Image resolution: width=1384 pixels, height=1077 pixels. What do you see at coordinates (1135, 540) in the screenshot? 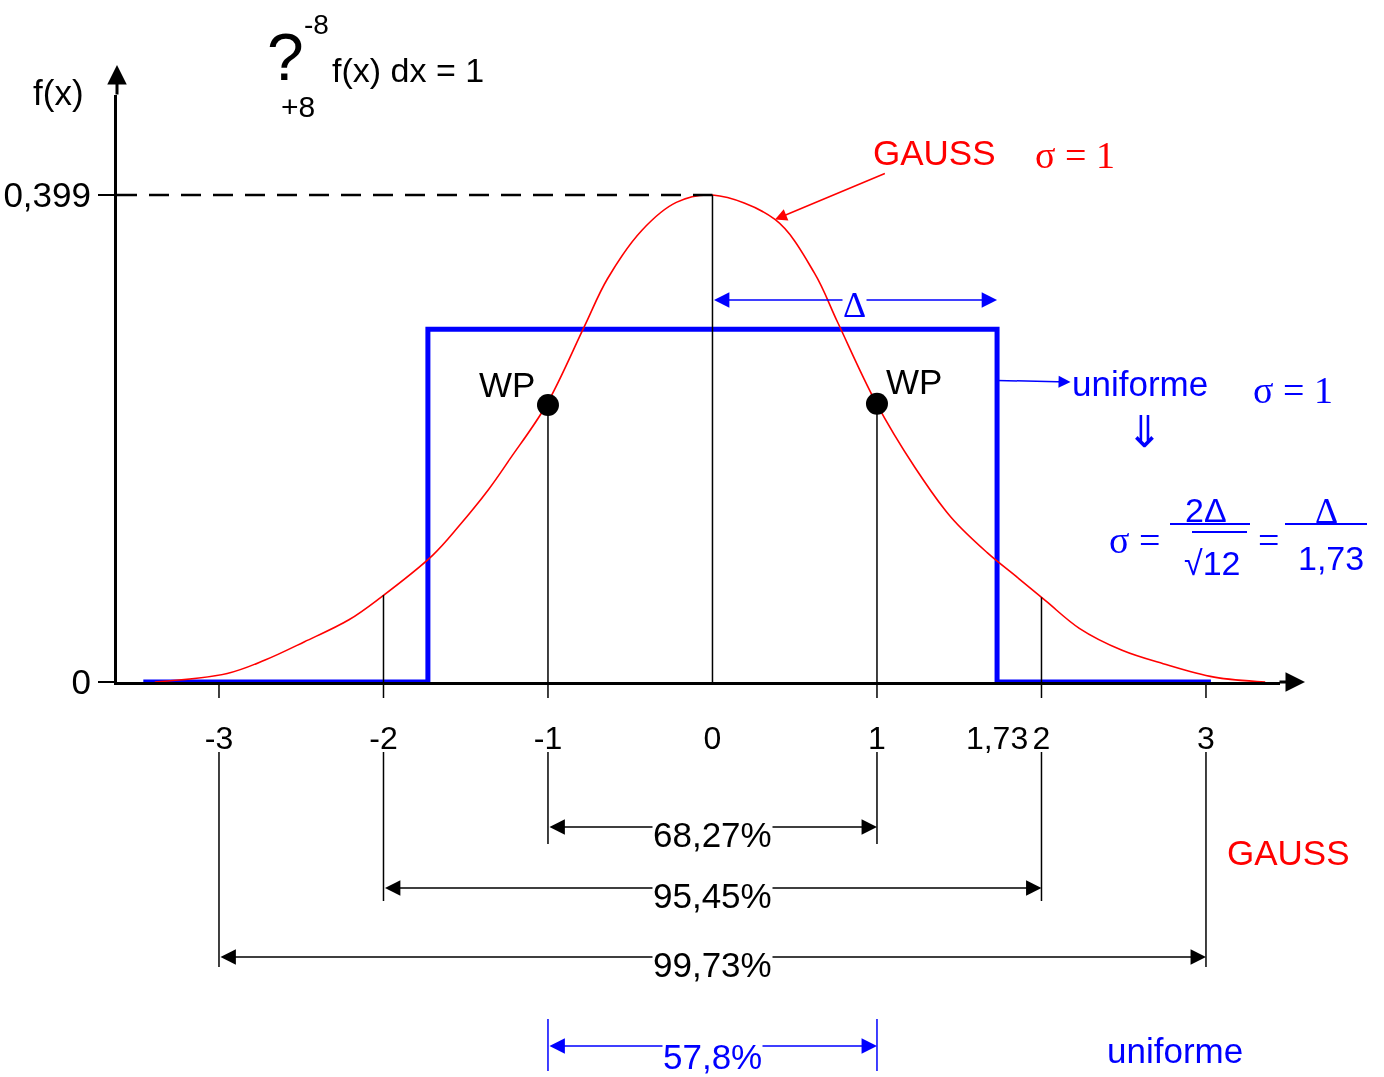
I see `annotation: σ =` at bounding box center [1135, 540].